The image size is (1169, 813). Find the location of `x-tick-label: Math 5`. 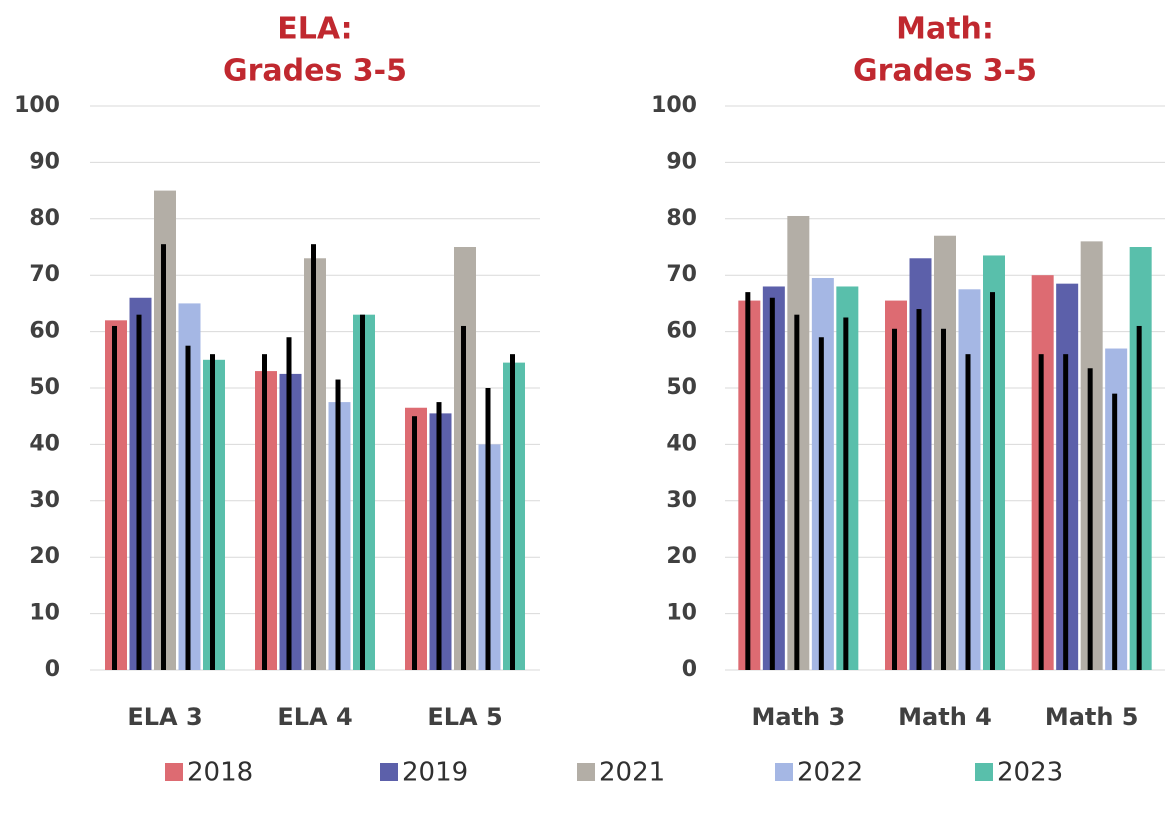

x-tick-label: Math 5 is located at coordinates (1092, 717).